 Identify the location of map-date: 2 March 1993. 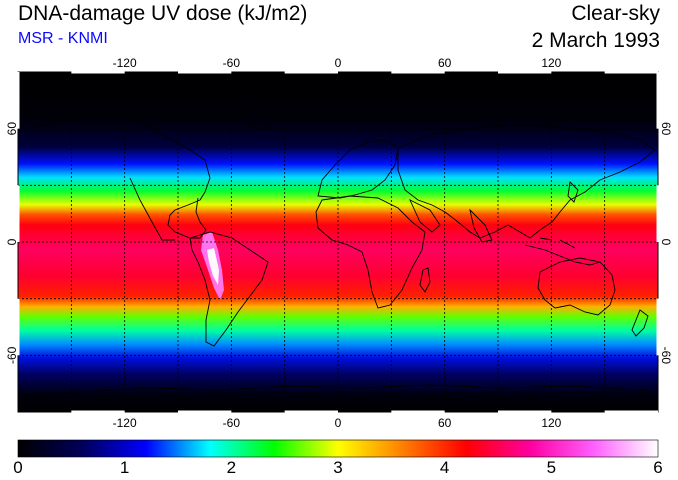
(595, 40).